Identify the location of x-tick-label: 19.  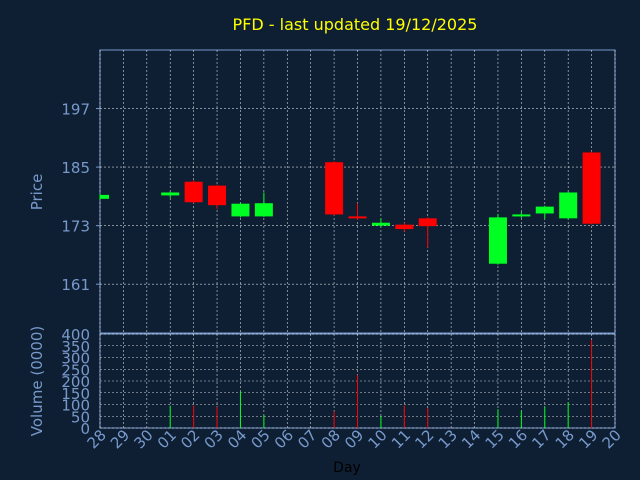
(588, 439).